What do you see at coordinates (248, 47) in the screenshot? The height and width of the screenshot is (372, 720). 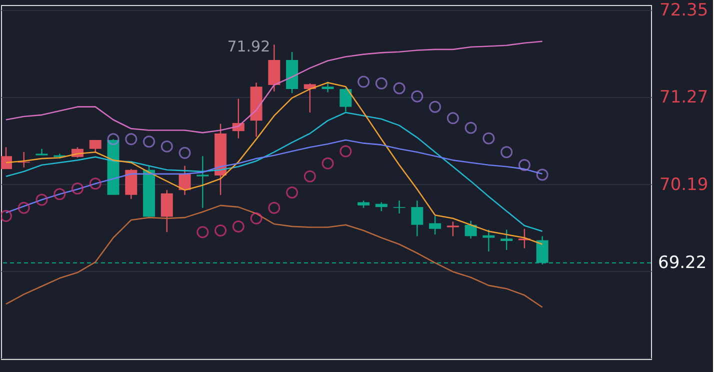 I see `annotation: 71.92` at bounding box center [248, 47].